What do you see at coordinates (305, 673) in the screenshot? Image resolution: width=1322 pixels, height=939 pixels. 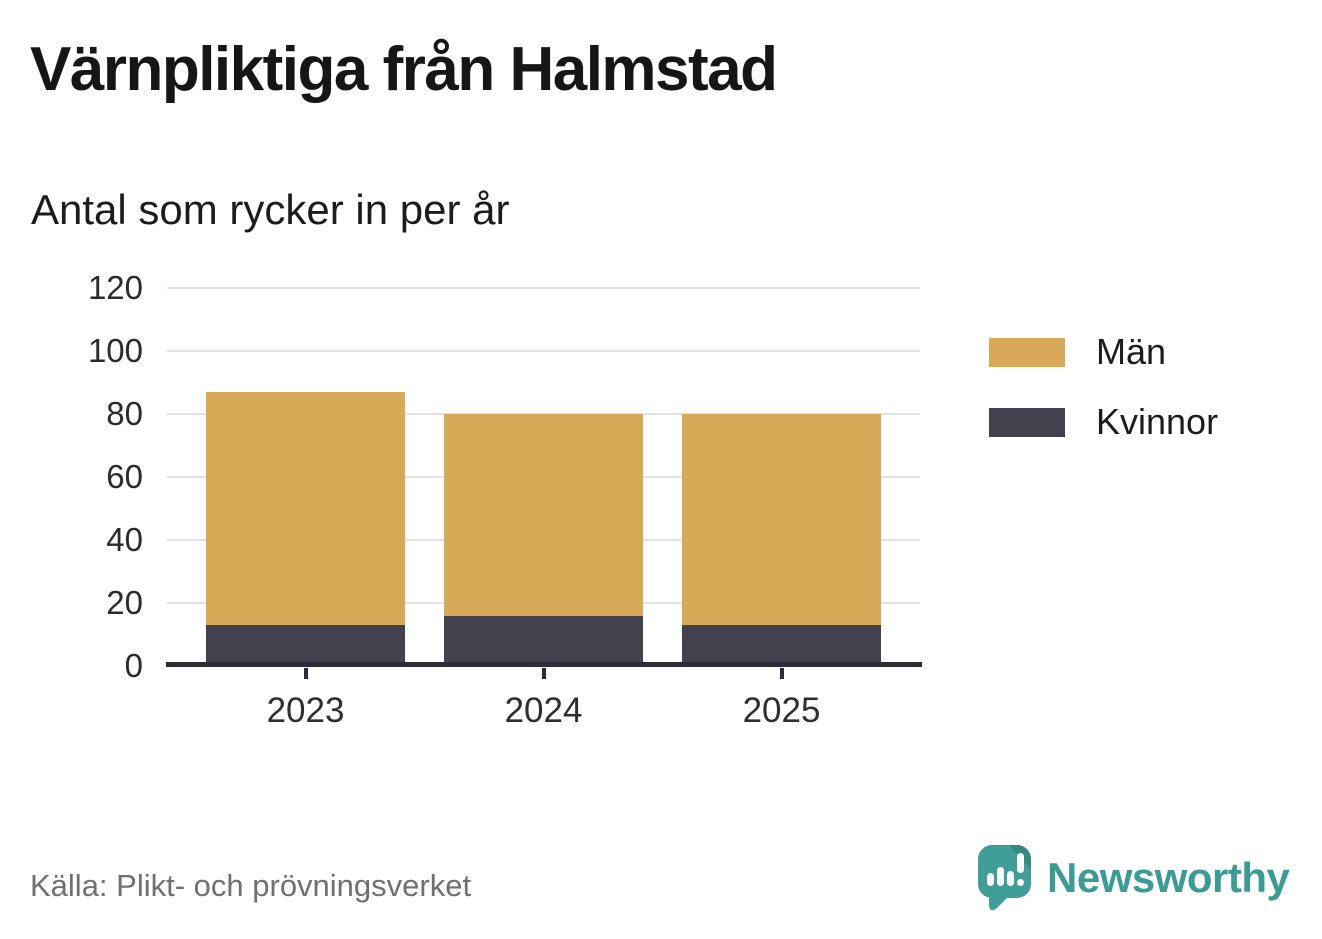 I see `x-axis-tick-2023` at bounding box center [305, 673].